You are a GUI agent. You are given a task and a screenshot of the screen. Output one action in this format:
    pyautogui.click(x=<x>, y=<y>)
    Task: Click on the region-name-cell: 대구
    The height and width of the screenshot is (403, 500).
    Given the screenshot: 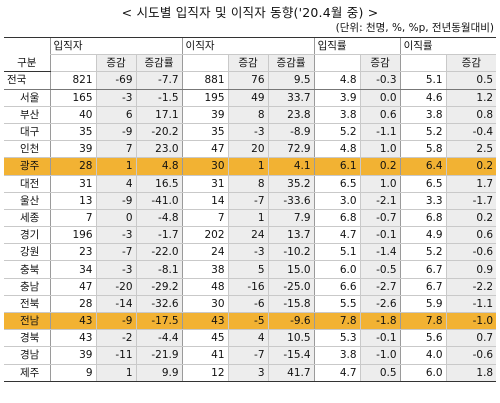 What is the action you would take?
    pyautogui.click(x=27, y=132)
    